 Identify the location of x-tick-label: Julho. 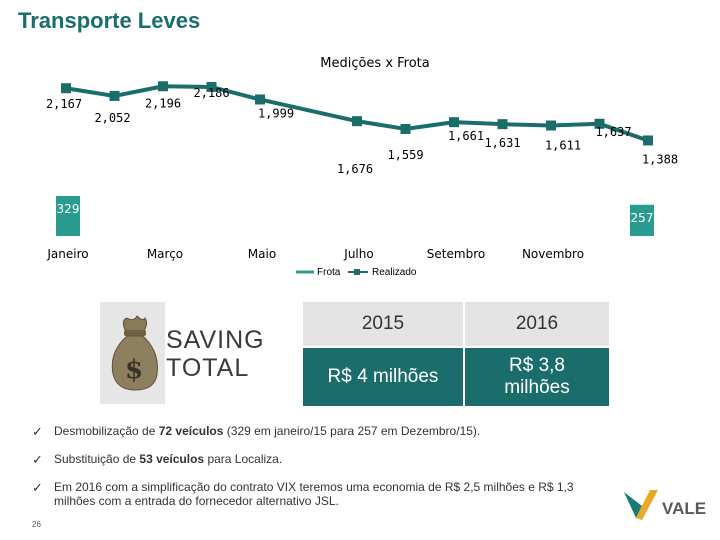
(358, 254).